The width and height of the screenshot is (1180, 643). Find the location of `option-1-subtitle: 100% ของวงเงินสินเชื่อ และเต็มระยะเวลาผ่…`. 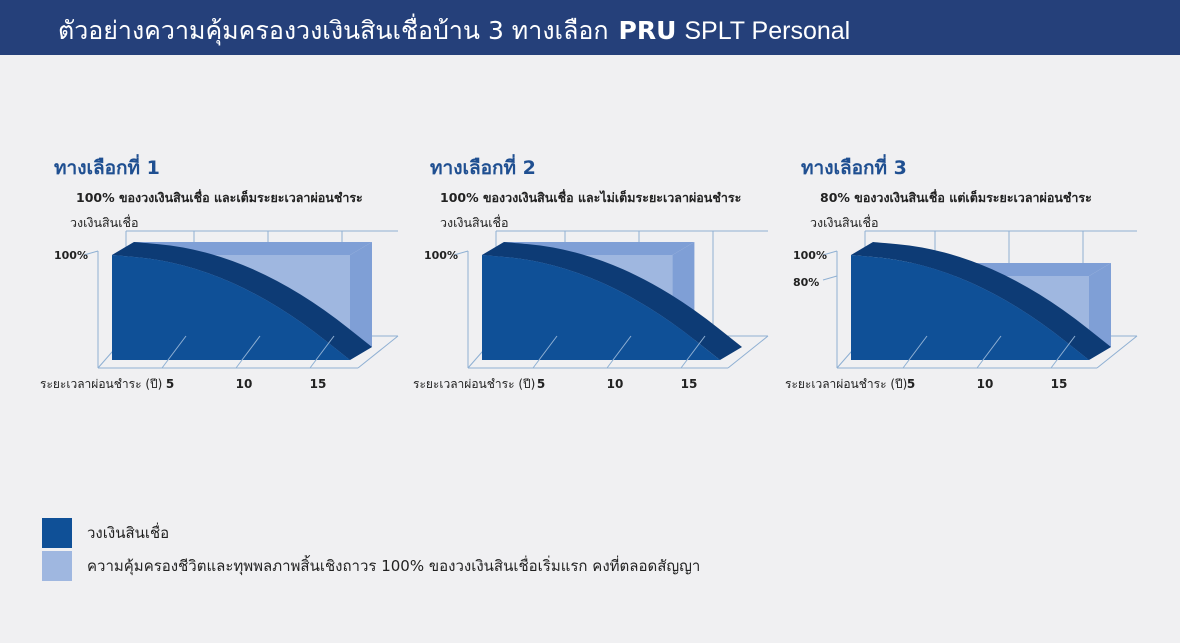

option-1-subtitle: 100% ของวงเงินสินเชื่อ และเต็มระยะเวลาผ่… is located at coordinates (219, 197).